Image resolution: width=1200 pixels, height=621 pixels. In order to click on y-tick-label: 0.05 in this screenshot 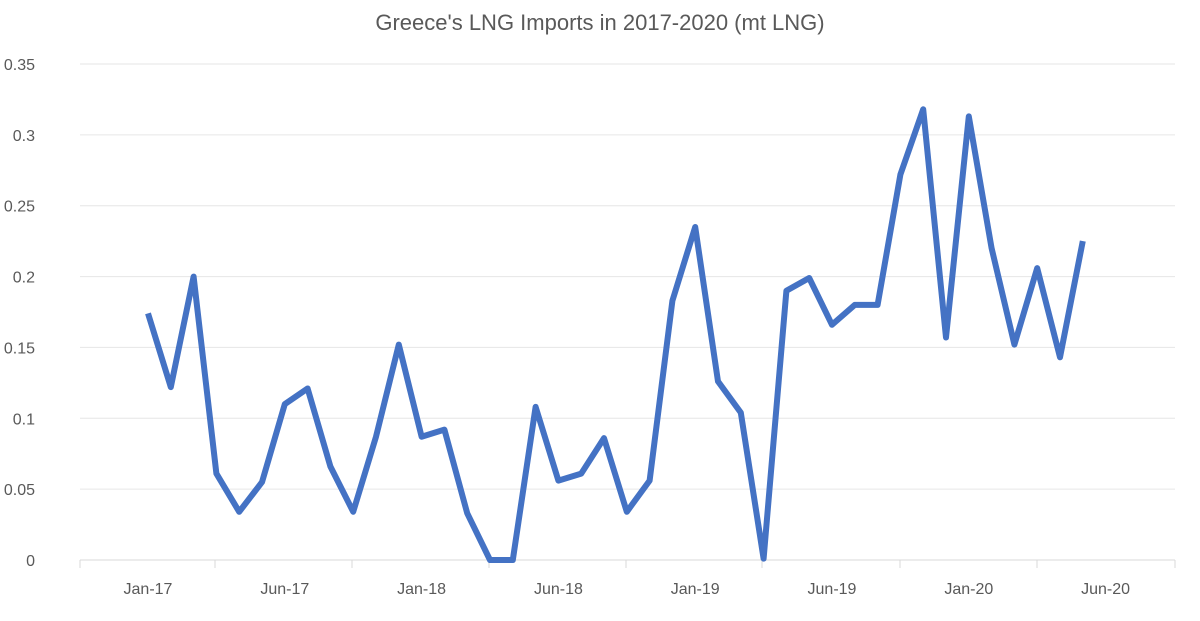, I will do `click(19, 490)`.